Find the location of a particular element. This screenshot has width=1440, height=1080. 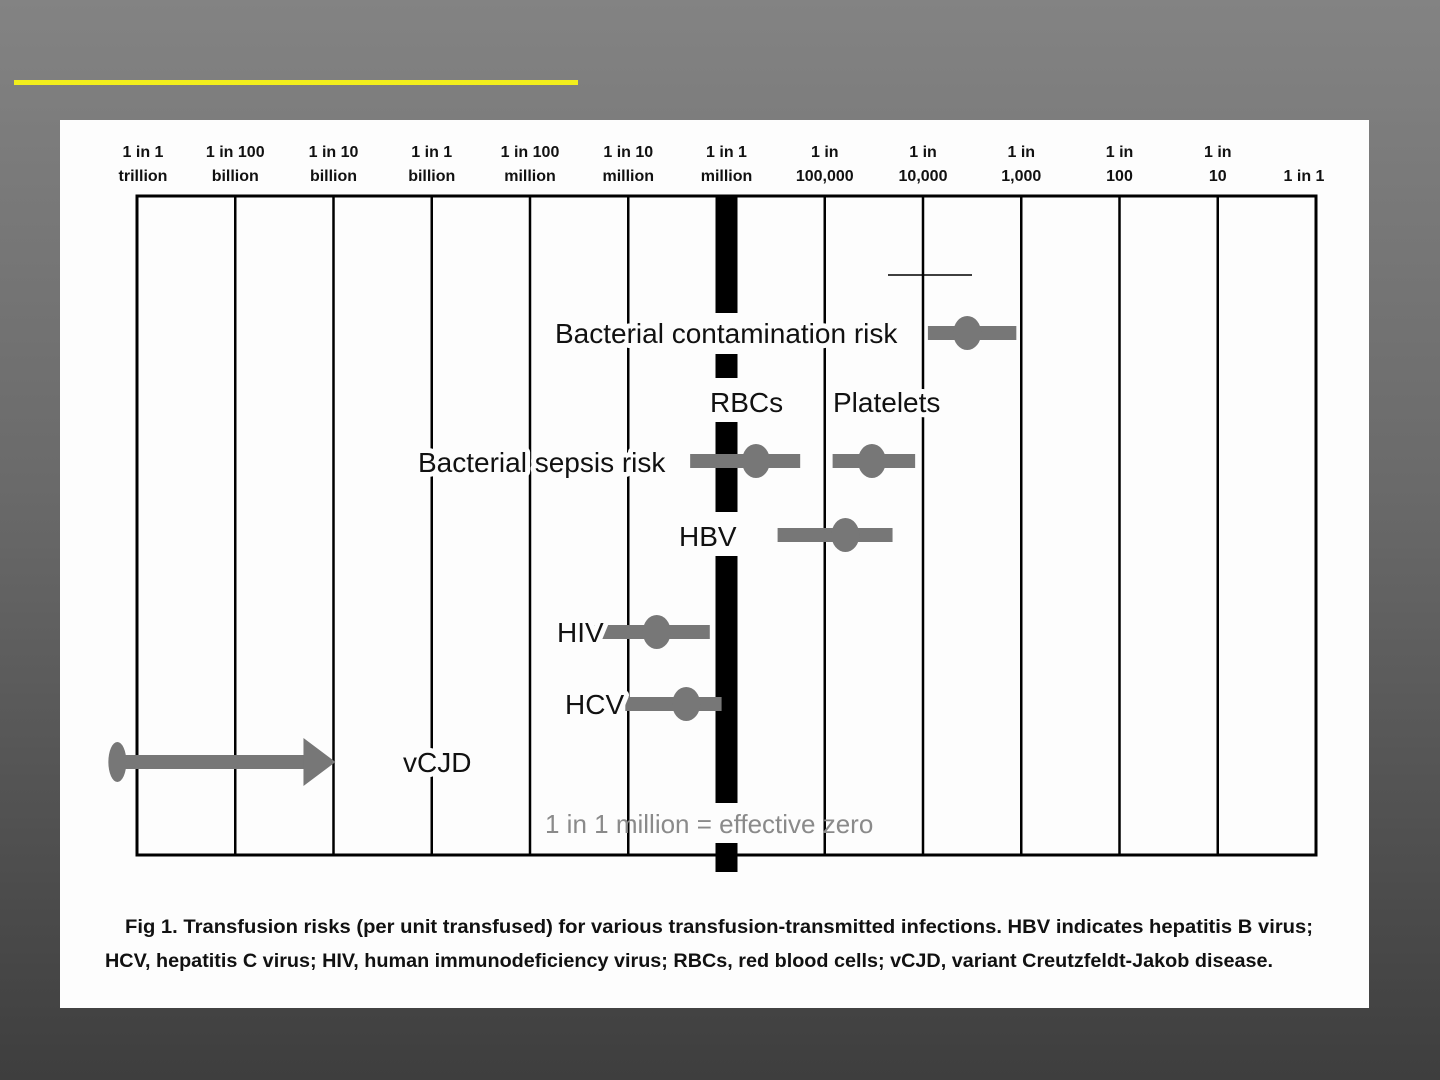

label-hiv: HIV is located at coordinates (580, 632).